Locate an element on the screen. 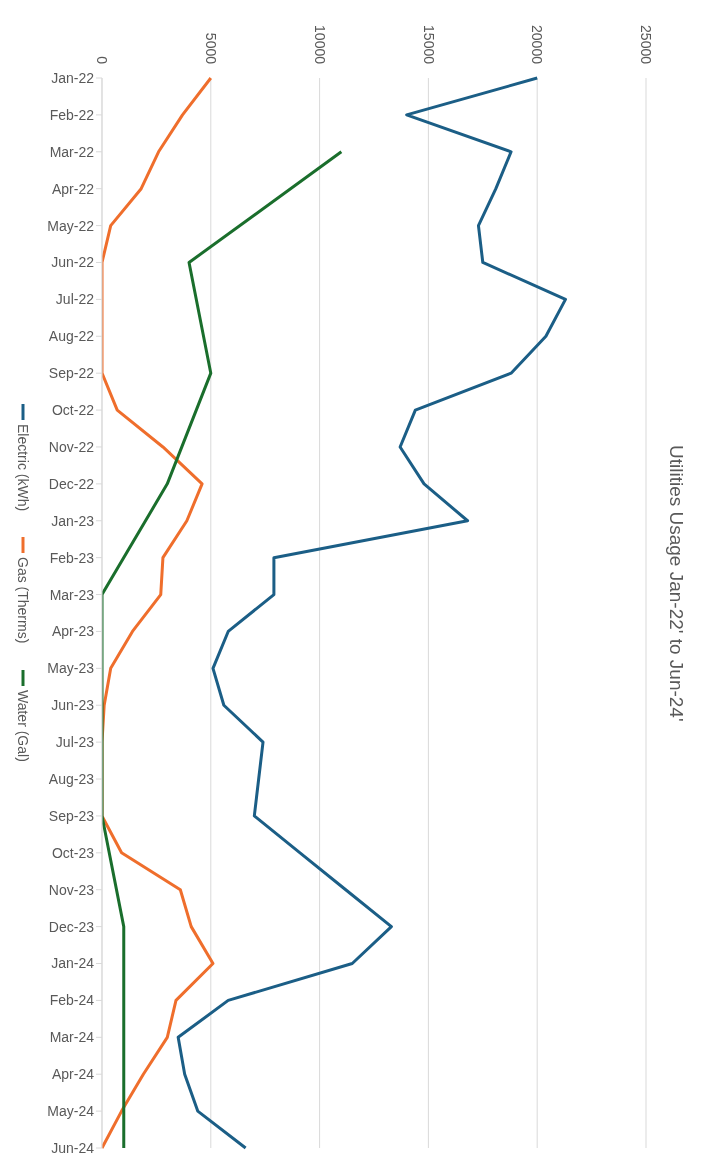 This screenshot has height=1169, width=704. y-tick-label: Aug-22 is located at coordinates (71, 336).